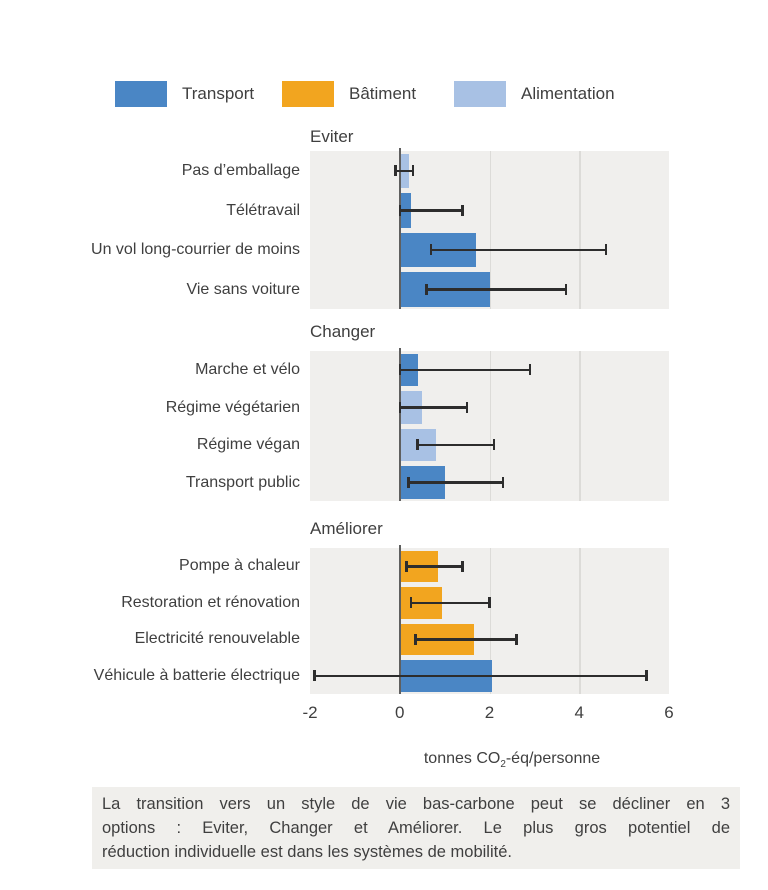 This screenshot has height=890, width=768. What do you see at coordinates (489, 712) in the screenshot?
I see `x-tick-label: 2` at bounding box center [489, 712].